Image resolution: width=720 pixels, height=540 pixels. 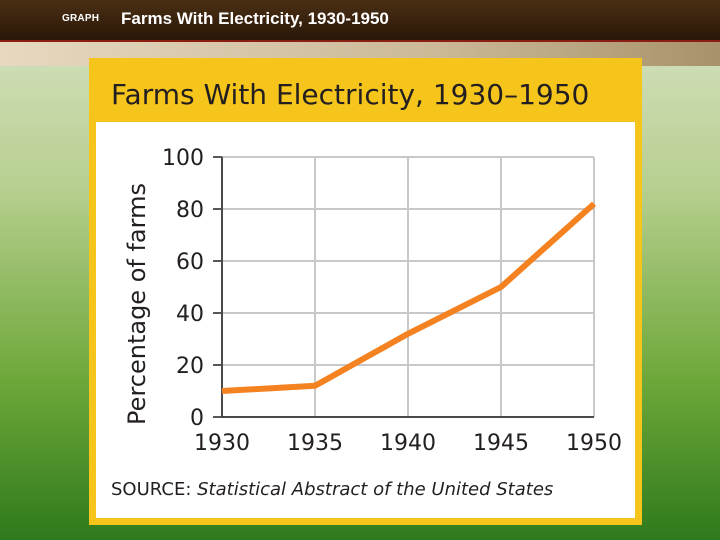 I want to click on y-tick-label: 40, so click(x=190, y=314).